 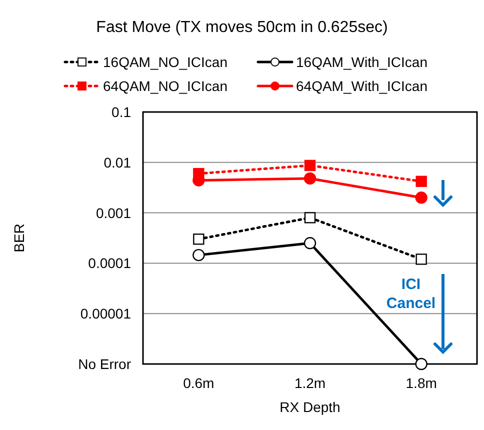 What do you see at coordinates (19, 238) in the screenshot?
I see `y-axis-title: BER` at bounding box center [19, 238].